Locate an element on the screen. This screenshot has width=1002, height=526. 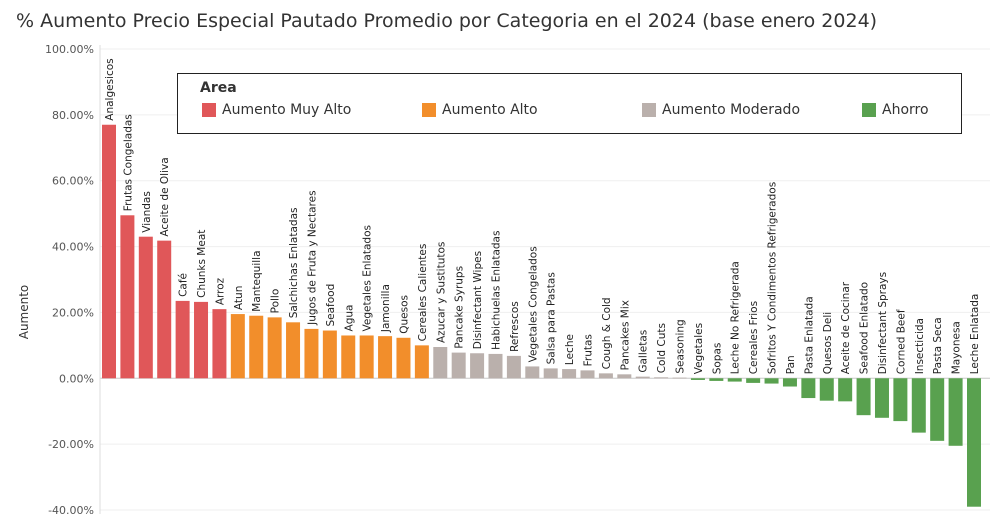
category-label: Galletas is located at coordinates (644, 351).